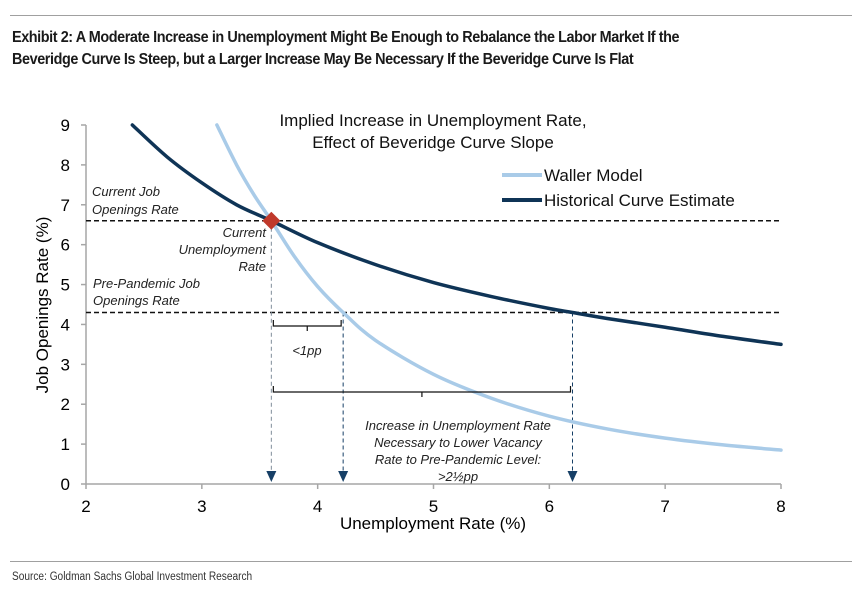 The image size is (859, 591). I want to click on current-point-marker, so click(271, 220).